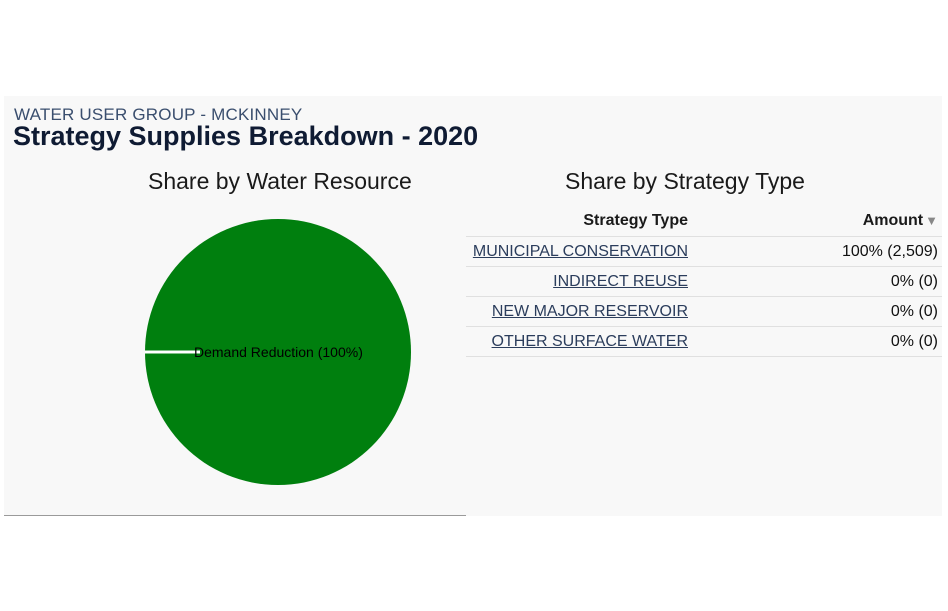 The image size is (948, 611). I want to click on strategy-name-cell: MUNICIPAL CONSERVATION, so click(579, 251).